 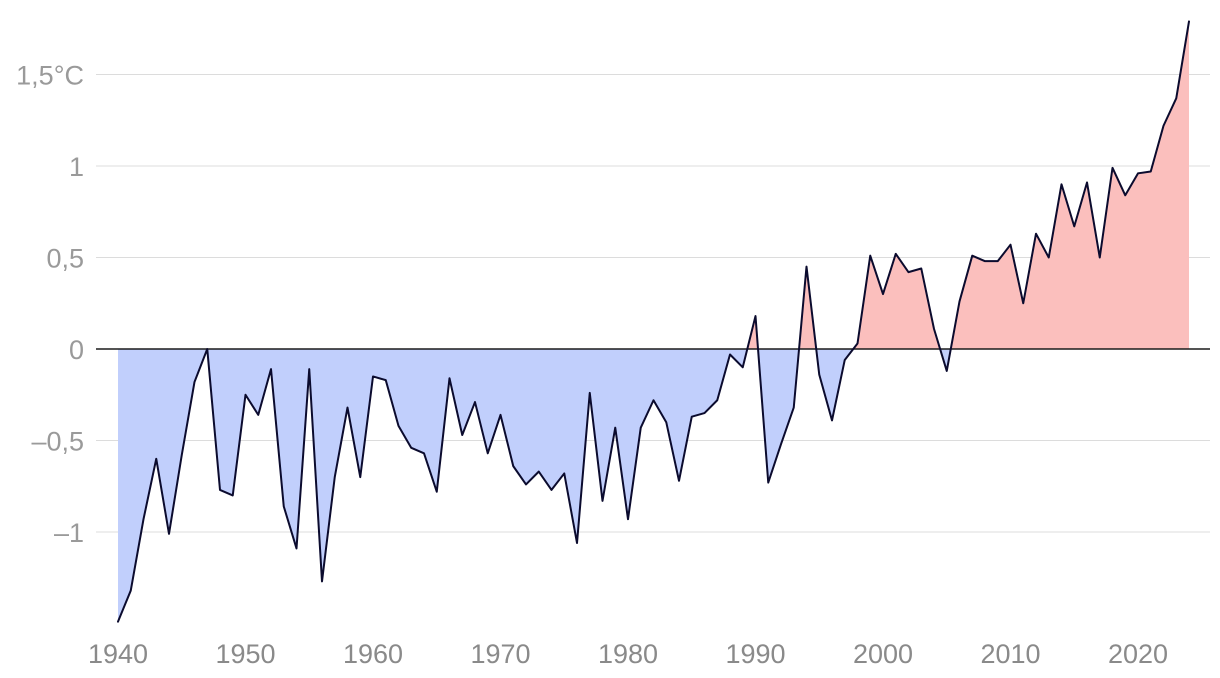 What do you see at coordinates (57, 442) in the screenshot?
I see `y-tick-label: –0,5` at bounding box center [57, 442].